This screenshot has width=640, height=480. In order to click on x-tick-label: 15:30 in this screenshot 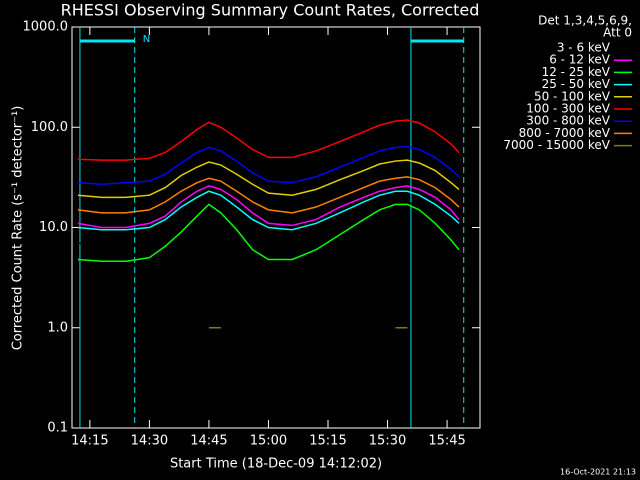, I will do `click(387, 441)`.